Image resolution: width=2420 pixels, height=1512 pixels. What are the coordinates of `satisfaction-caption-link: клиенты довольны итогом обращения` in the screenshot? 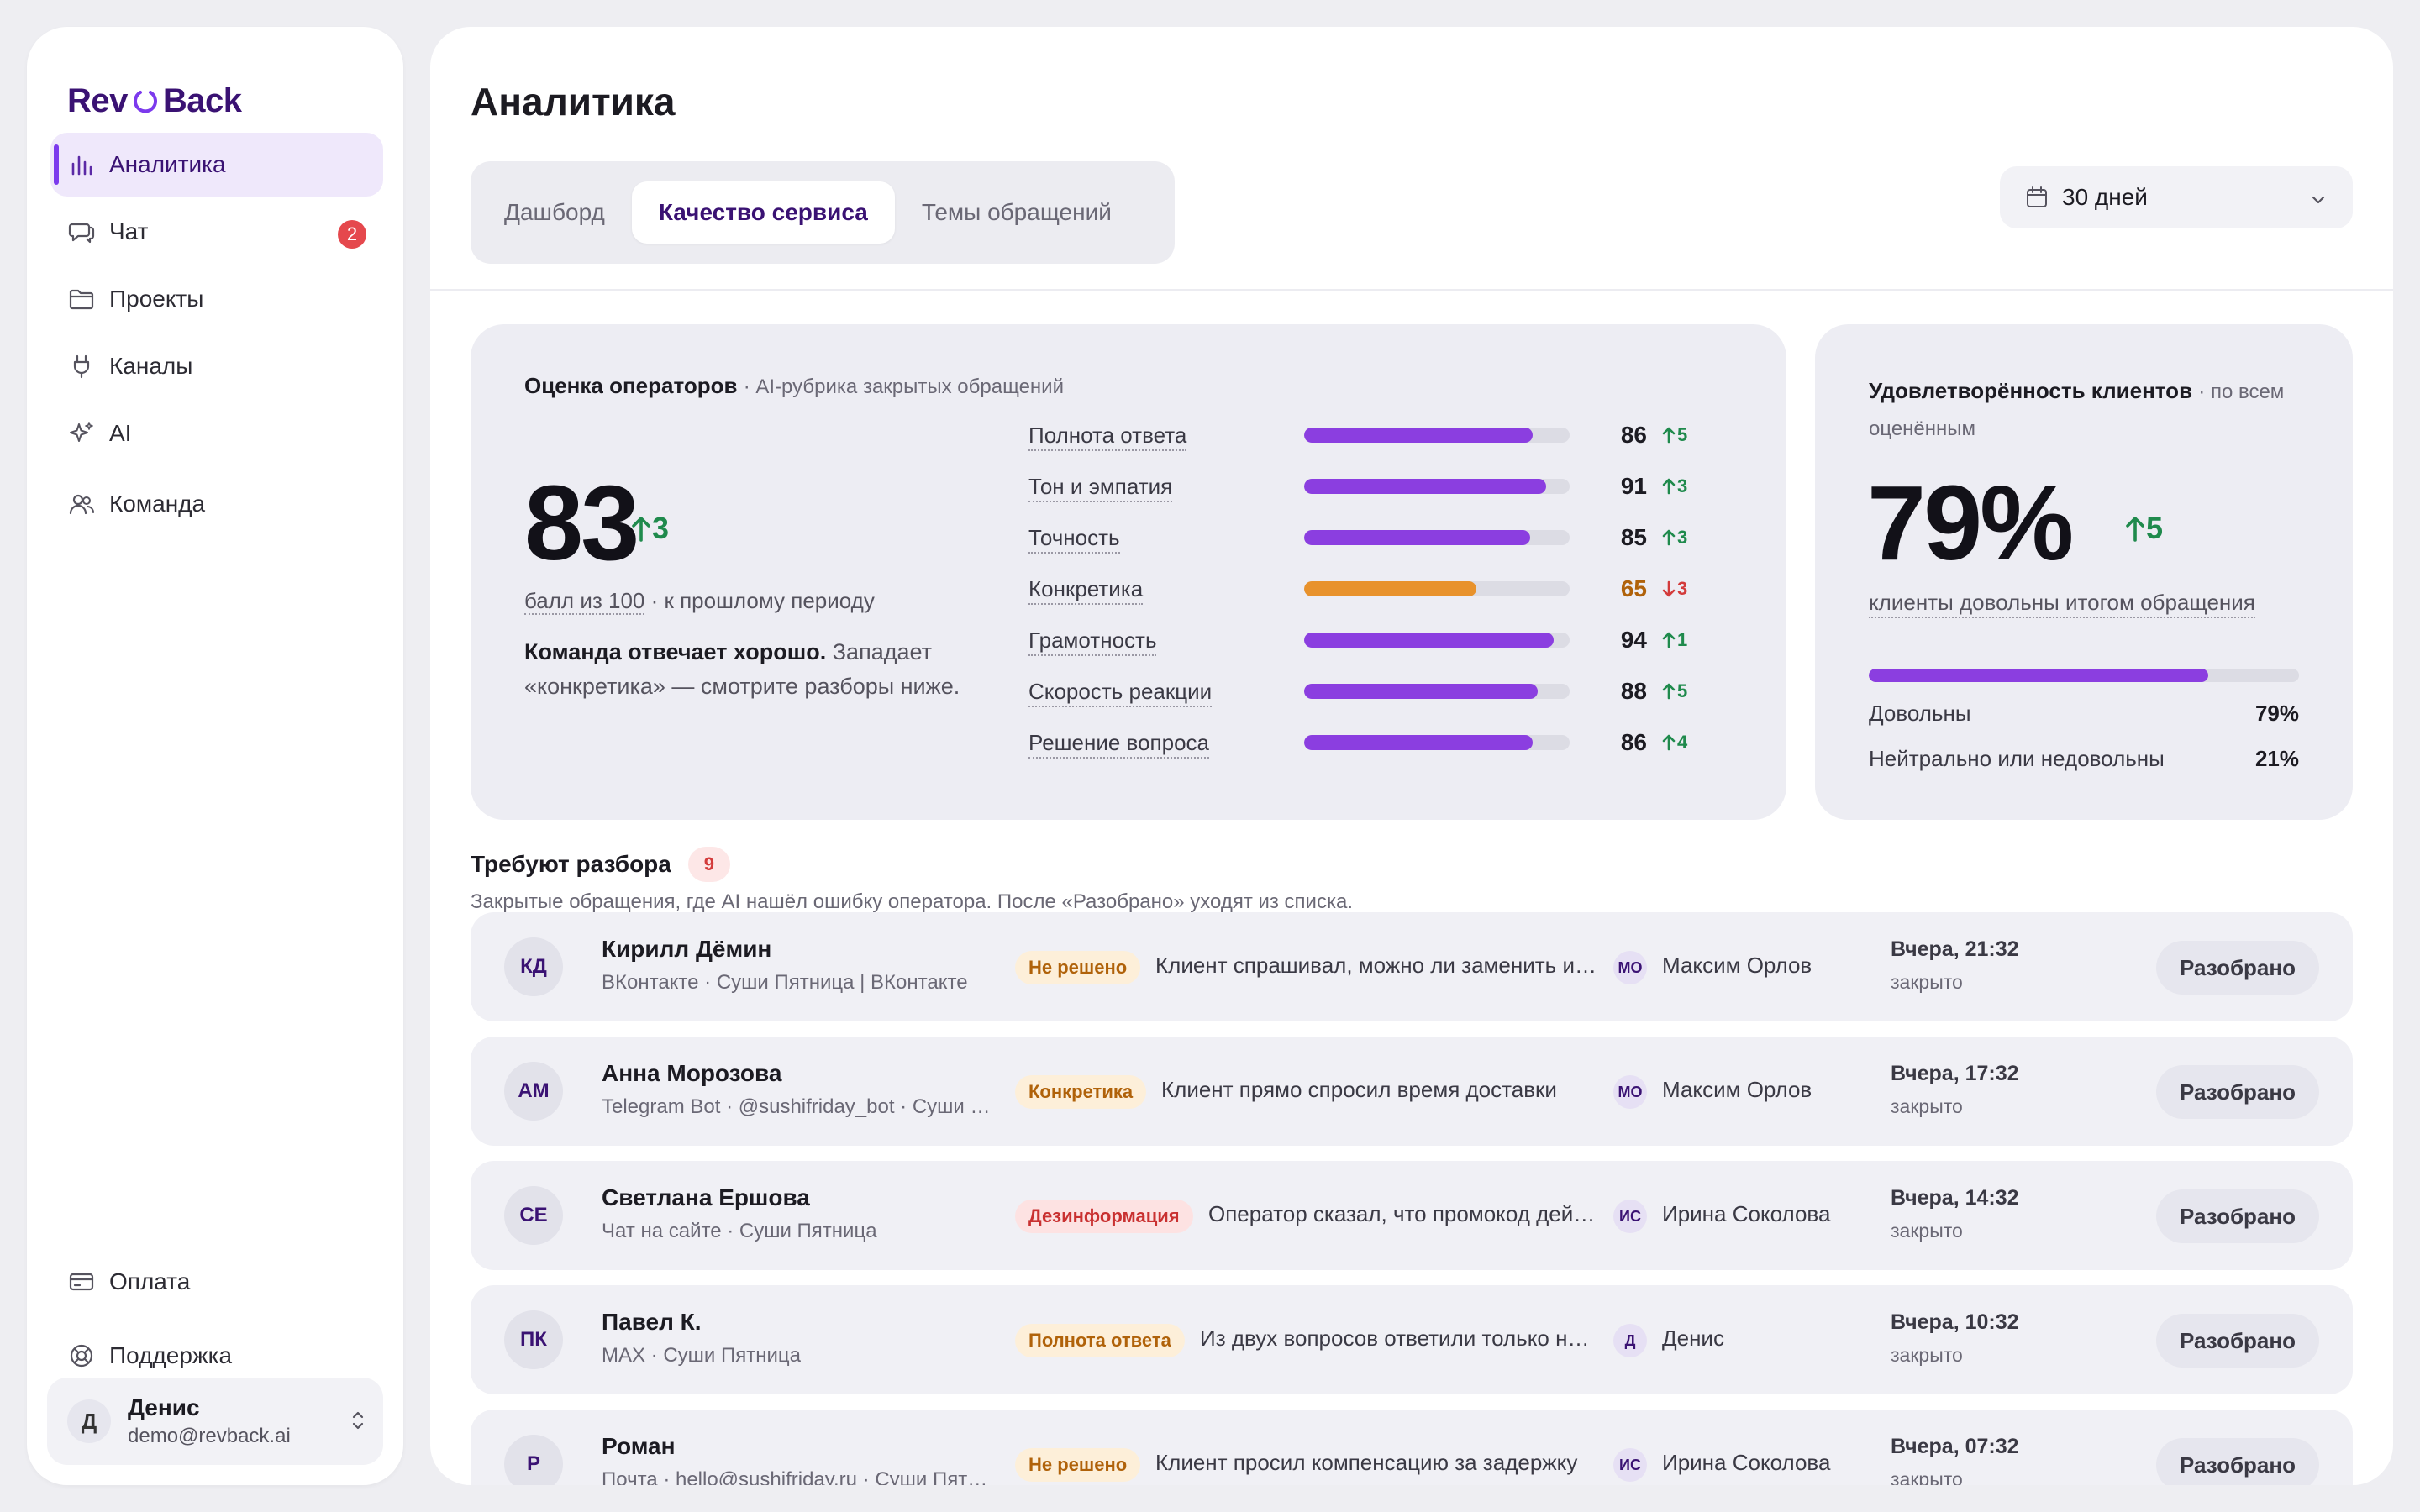 It's located at (2062, 604).